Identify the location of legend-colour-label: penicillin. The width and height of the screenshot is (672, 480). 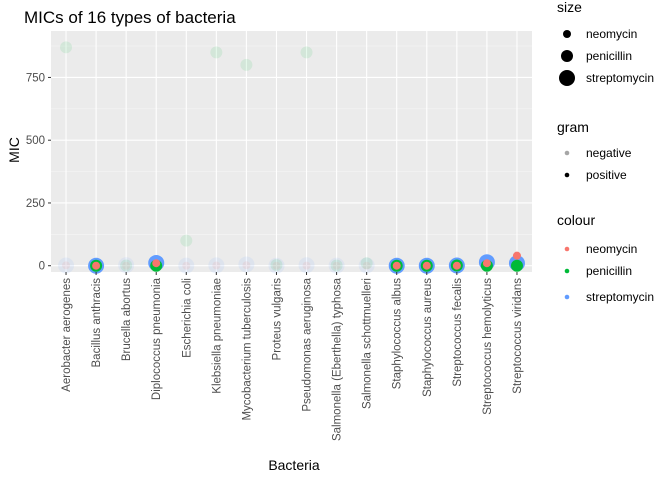
(609, 271).